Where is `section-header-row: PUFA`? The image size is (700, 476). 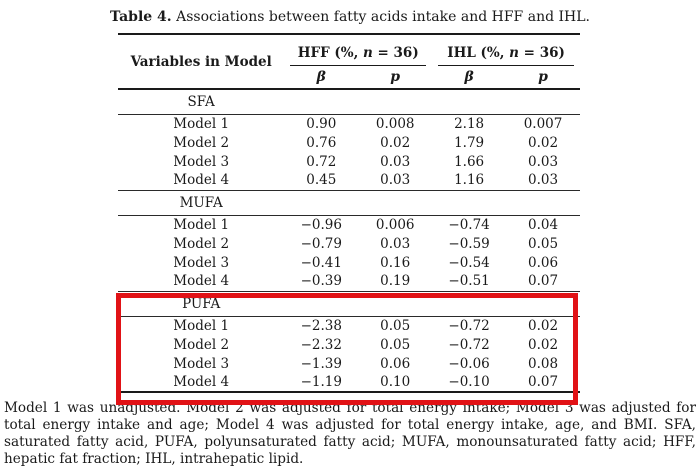
section-header-row: PUFA is located at coordinates (349, 304).